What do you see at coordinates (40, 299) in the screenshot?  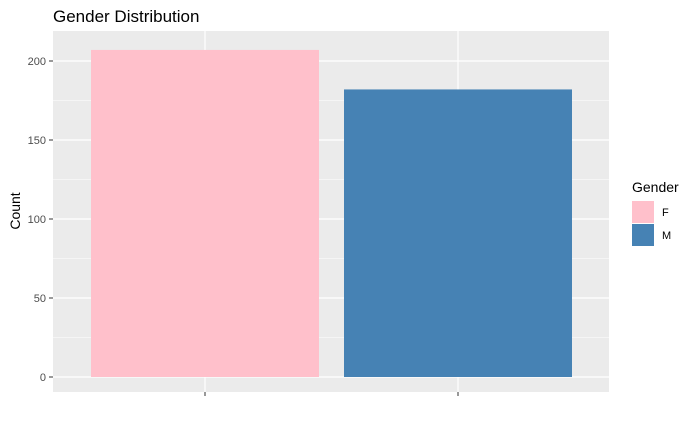 I see `y-tick-label: 50` at bounding box center [40, 299].